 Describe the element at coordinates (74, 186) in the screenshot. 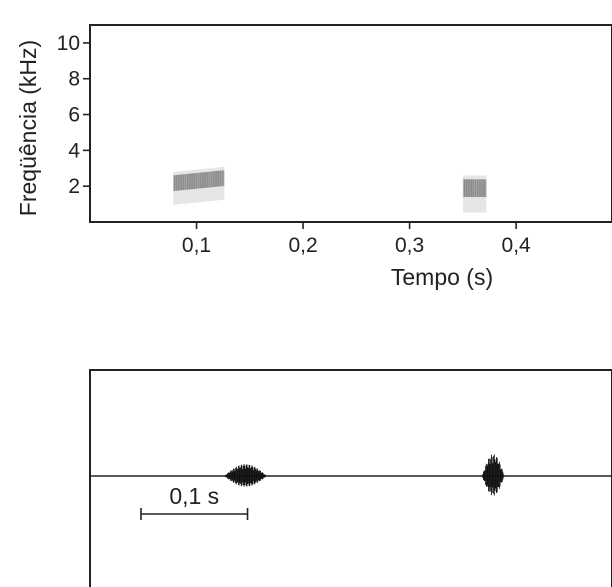

I see `y-tick-label: 2` at that location.